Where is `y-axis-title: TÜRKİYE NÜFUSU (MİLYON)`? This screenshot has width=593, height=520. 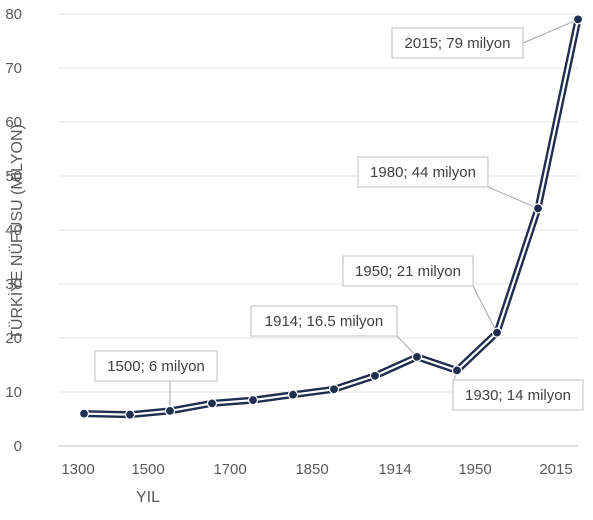 y-axis-title: TÜRKİYE NÜFUSU (MİLYON) is located at coordinates (16, 232).